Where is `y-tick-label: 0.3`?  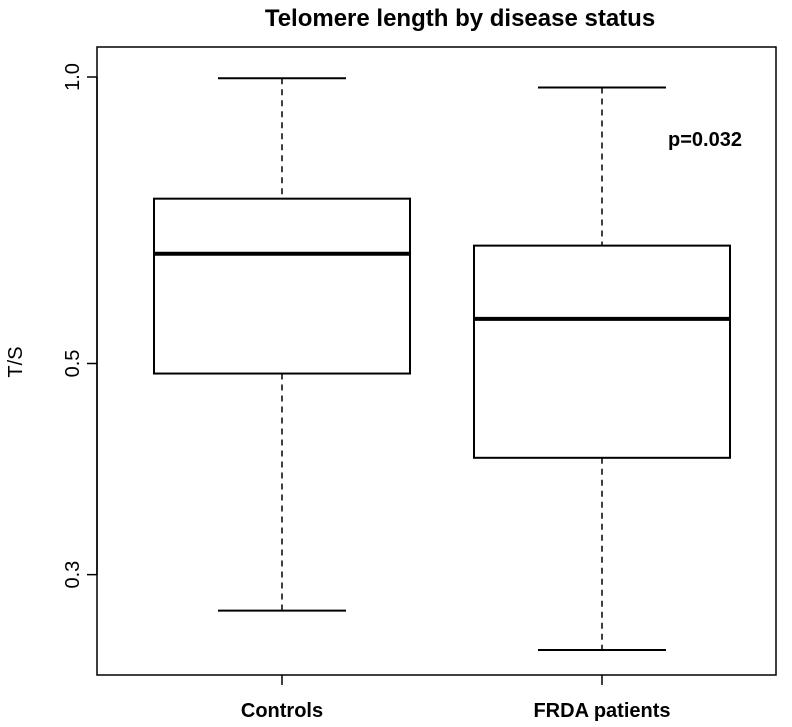
y-tick-label: 0.3 is located at coordinates (73, 575).